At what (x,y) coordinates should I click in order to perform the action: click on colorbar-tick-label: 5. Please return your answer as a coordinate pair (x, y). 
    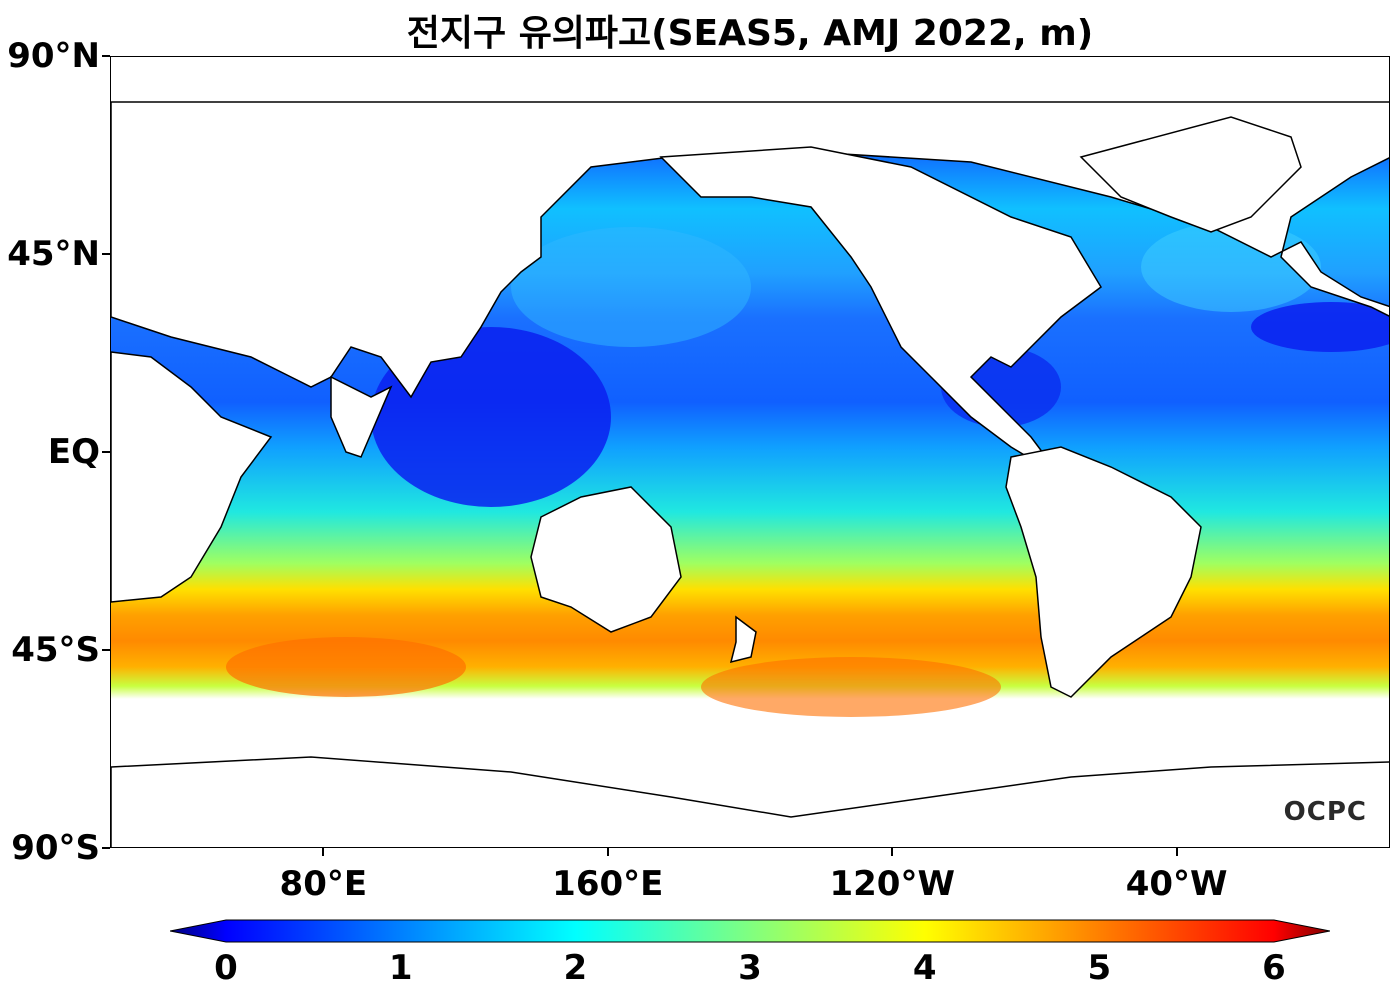
    Looking at the image, I should click on (1099, 968).